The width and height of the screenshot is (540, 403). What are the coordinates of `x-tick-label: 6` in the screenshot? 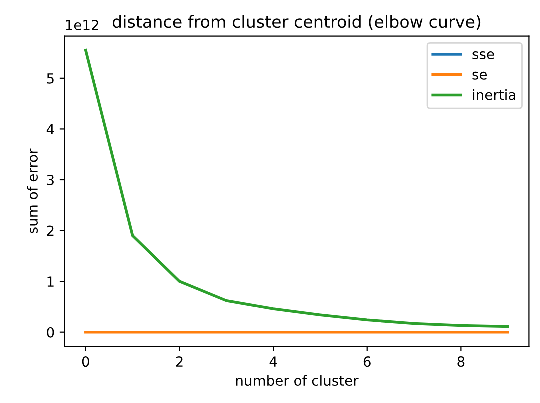 It's located at (367, 362).